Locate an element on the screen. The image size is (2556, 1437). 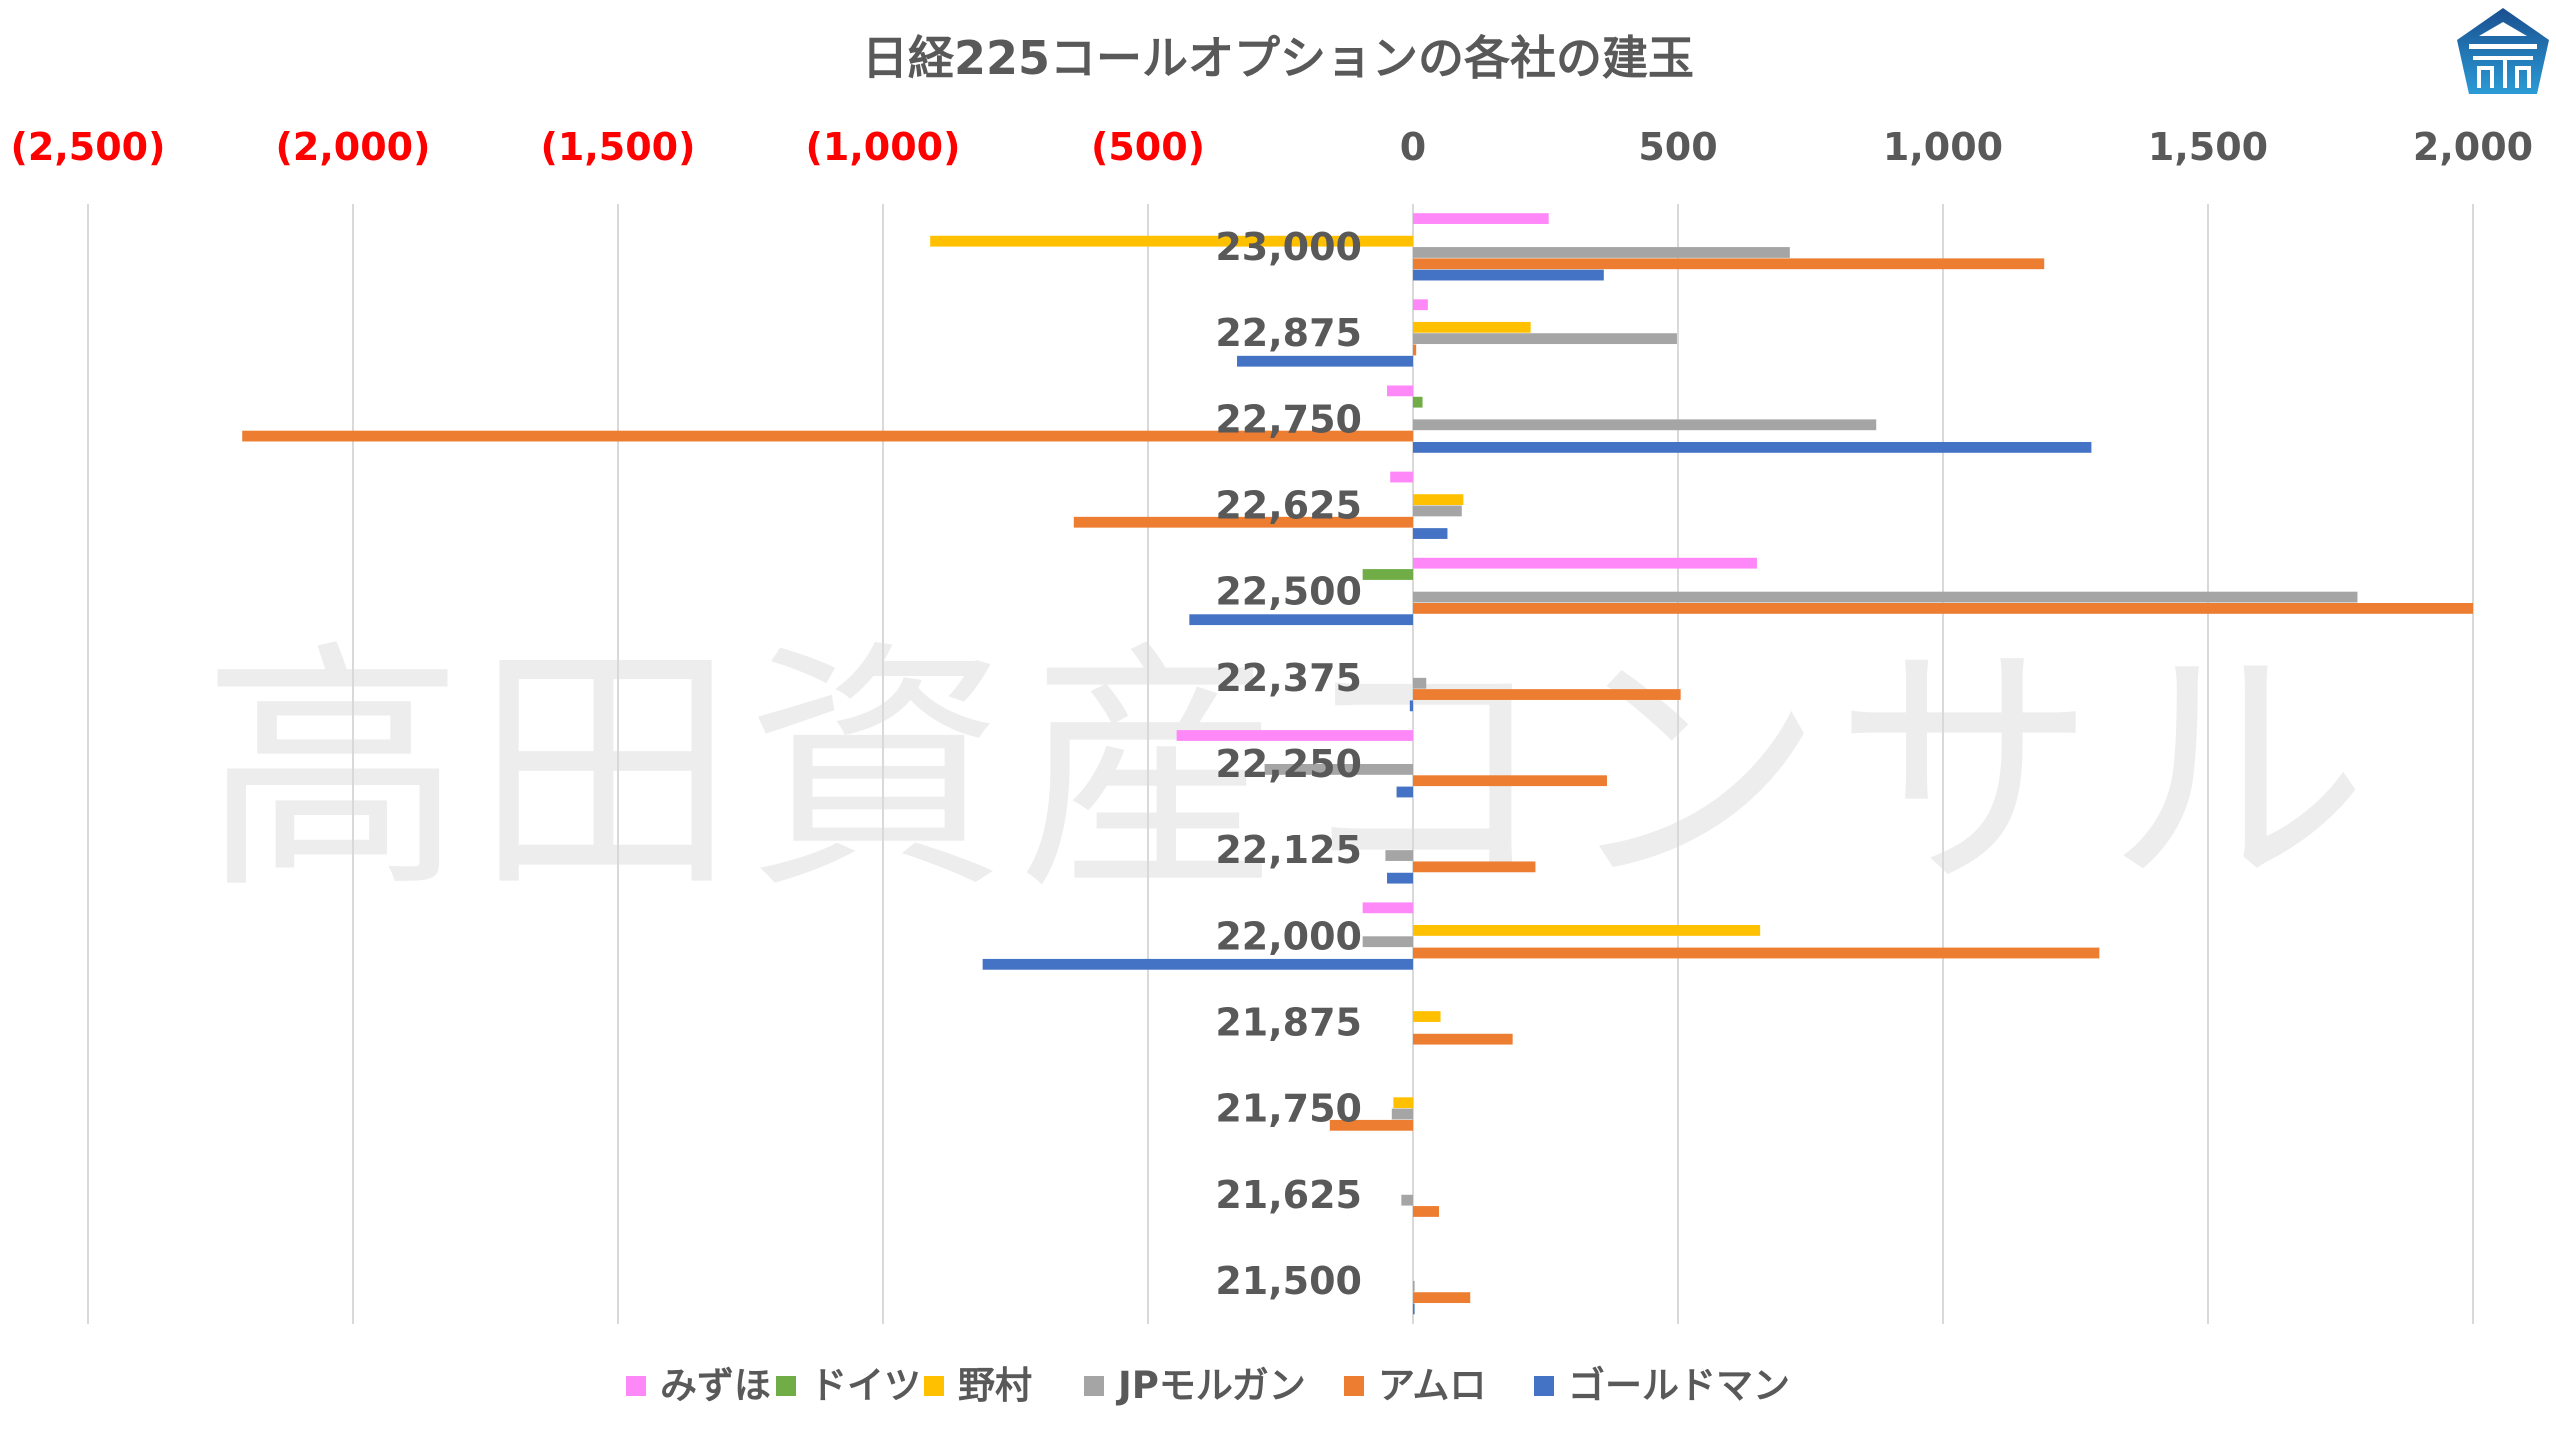
x-tick-label: 1,000 is located at coordinates (1943, 147).